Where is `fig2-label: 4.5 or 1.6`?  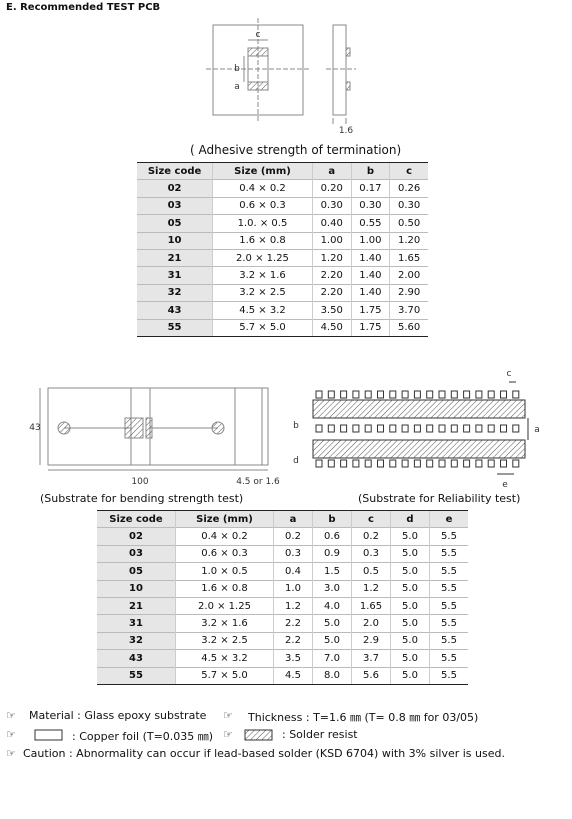 fig2-label: 4.5 or 1.6 is located at coordinates (258, 482).